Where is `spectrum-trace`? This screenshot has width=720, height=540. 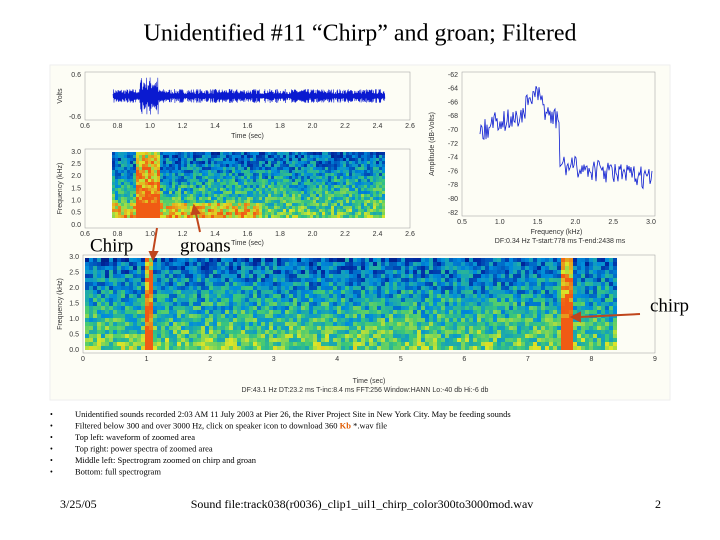
spectrum-trace is located at coordinates (566, 138).